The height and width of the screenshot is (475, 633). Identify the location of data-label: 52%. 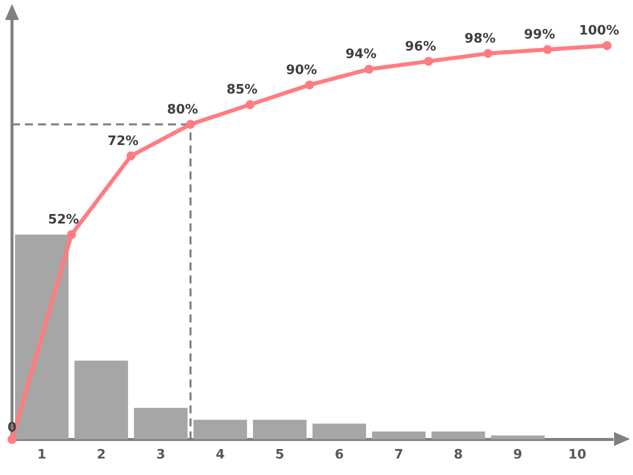
(64, 220).